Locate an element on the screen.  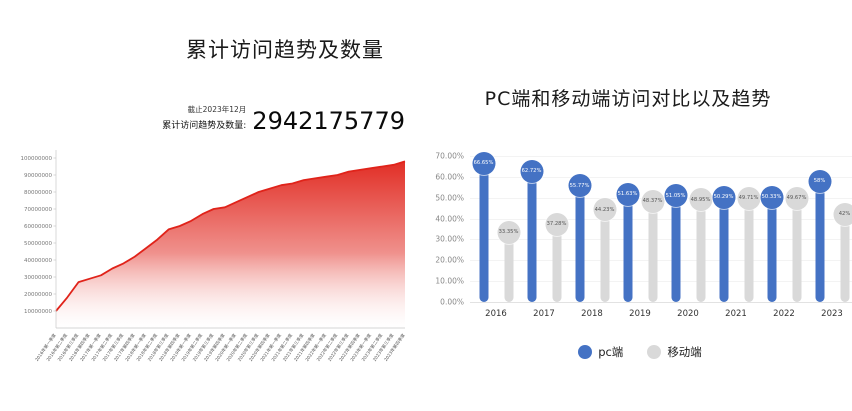
mobile-lollipop: 48.37% is located at coordinates (652, 229).